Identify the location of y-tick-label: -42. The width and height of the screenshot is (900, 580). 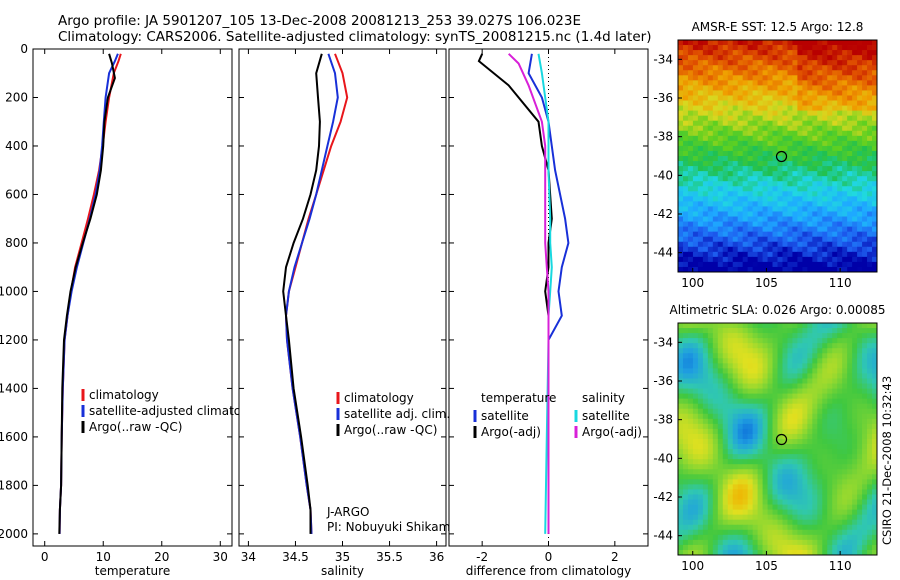
(663, 214).